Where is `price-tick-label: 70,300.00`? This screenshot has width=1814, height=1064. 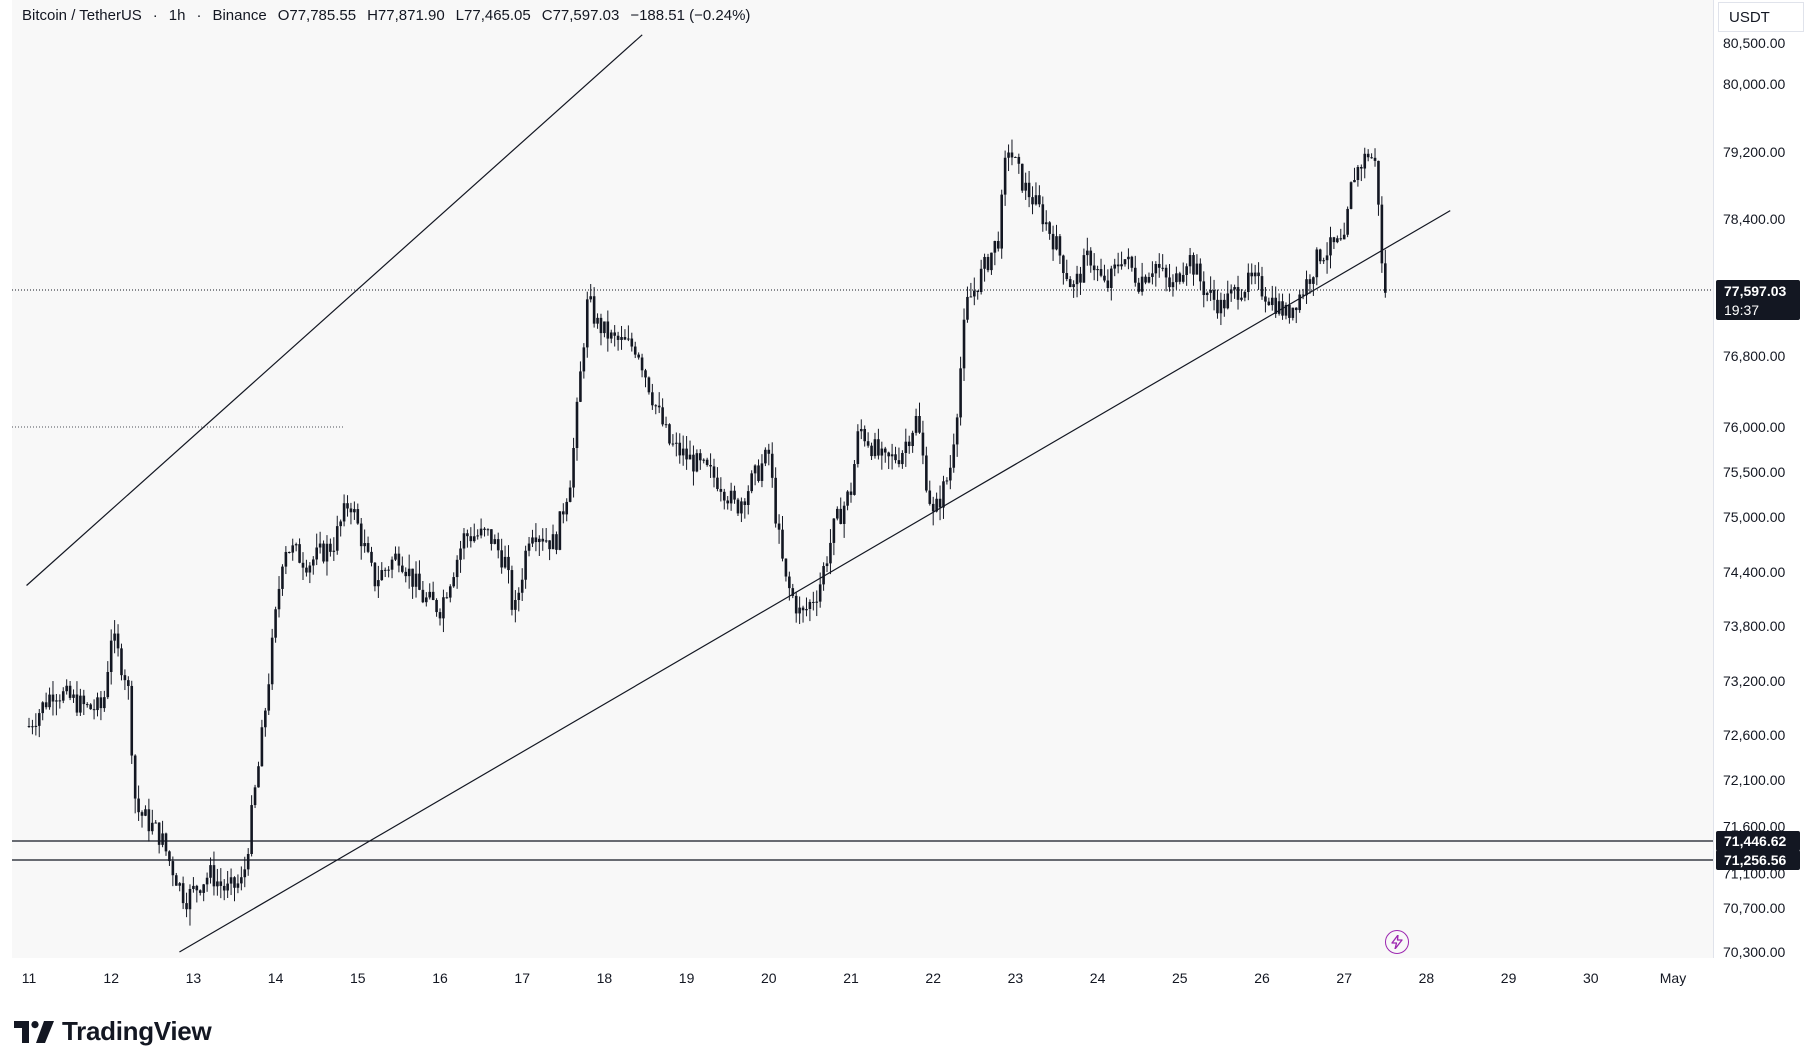
price-tick-label: 70,300.00 is located at coordinates (1754, 952).